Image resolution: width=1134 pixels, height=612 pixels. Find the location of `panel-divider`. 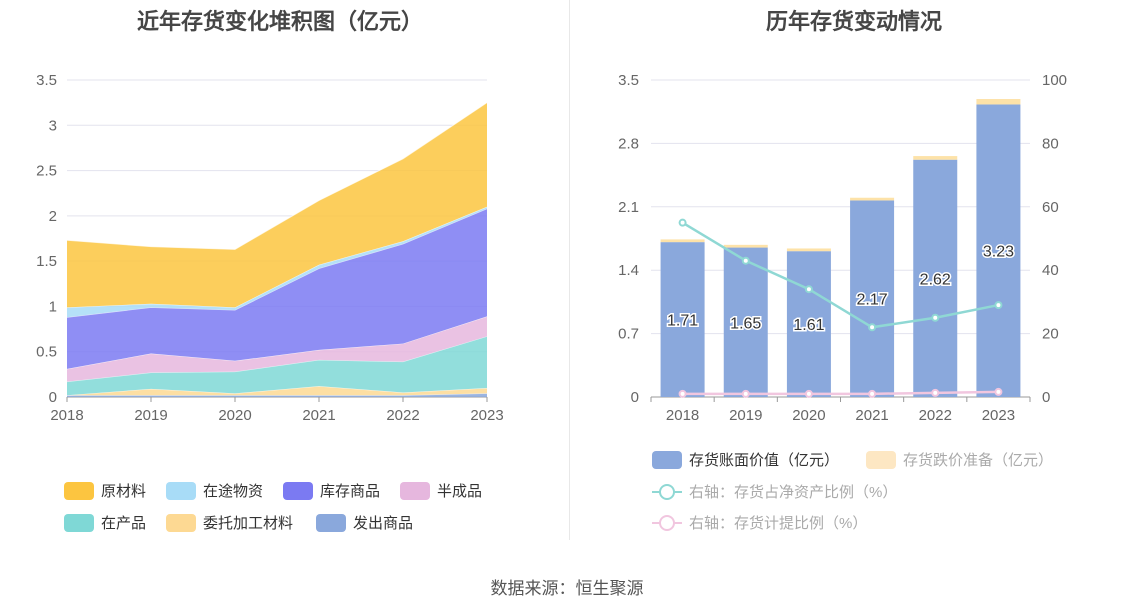

panel-divider is located at coordinates (569, 270).